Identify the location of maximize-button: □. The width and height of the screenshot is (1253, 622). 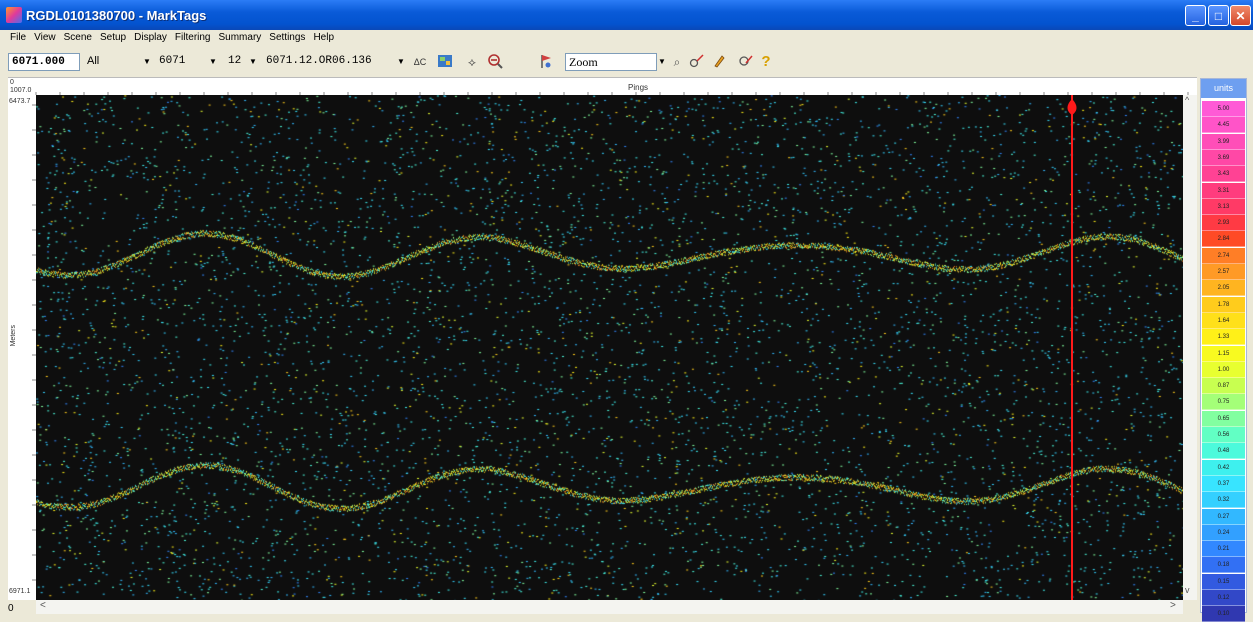
(1218, 15).